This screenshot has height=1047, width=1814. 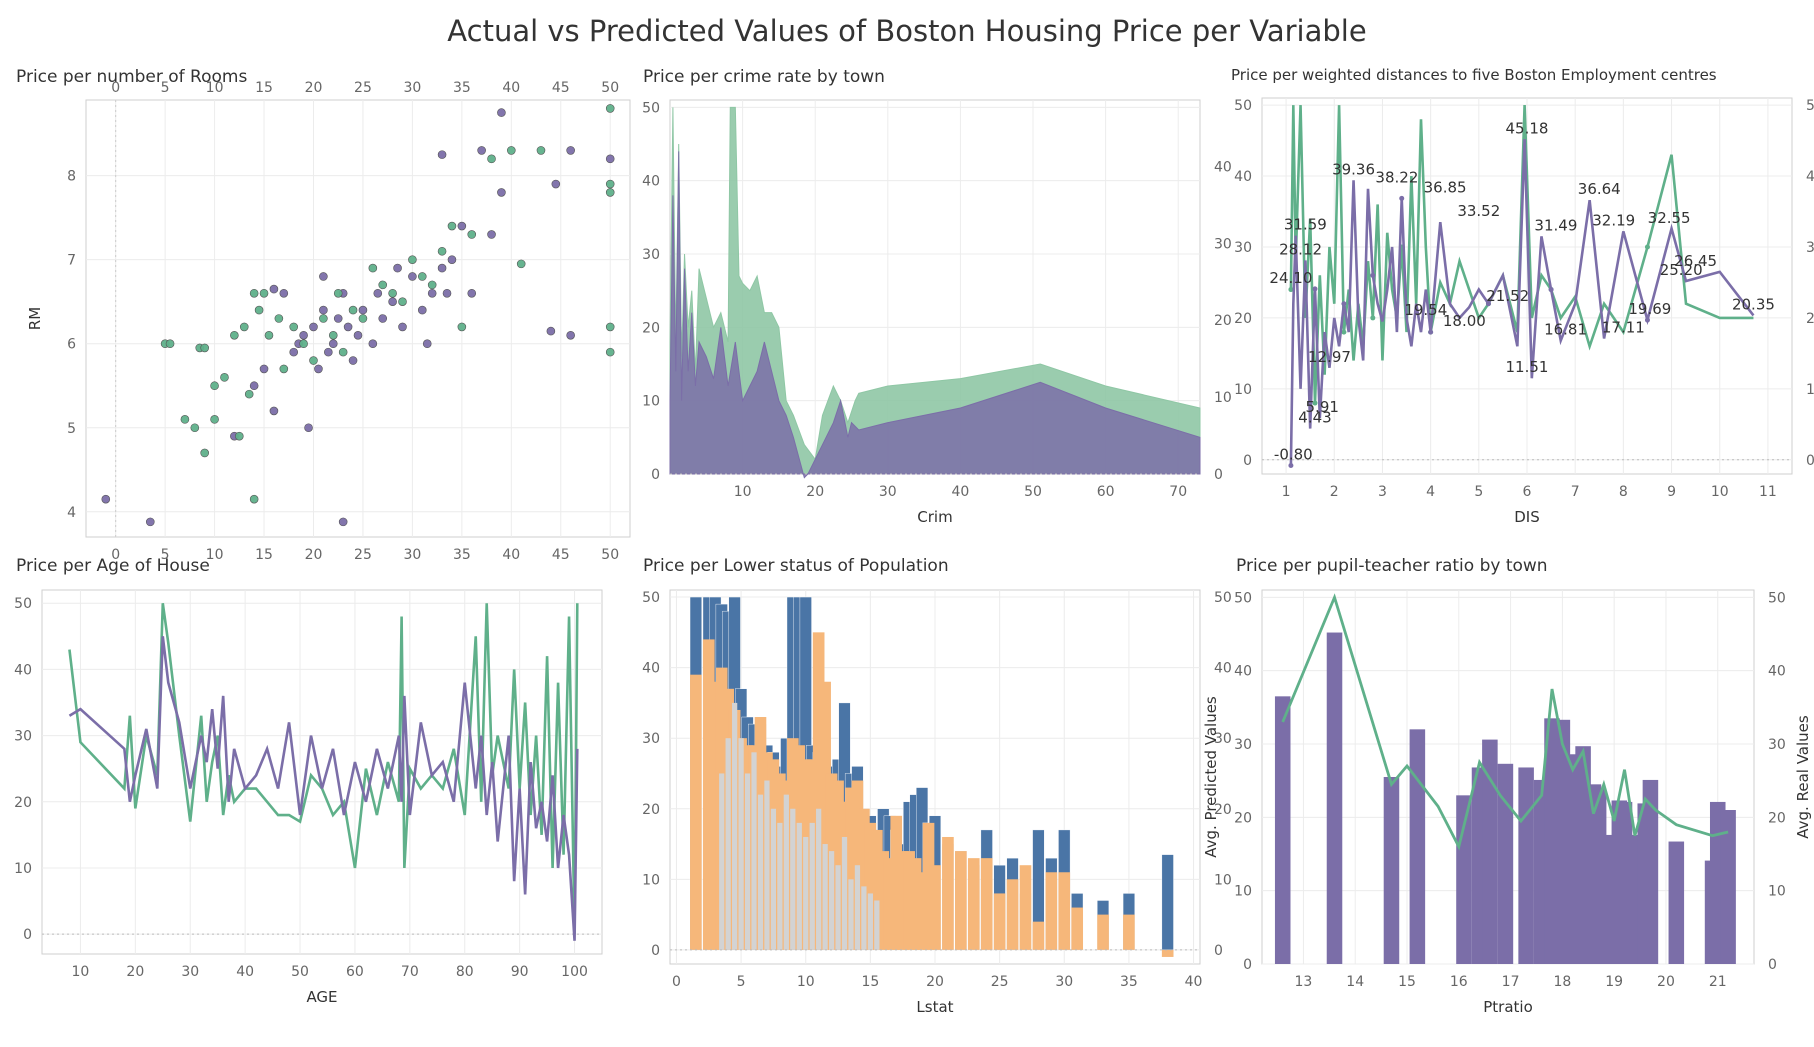 I want to click on age-chart-title: Price per Age of House, so click(x=113, y=566).